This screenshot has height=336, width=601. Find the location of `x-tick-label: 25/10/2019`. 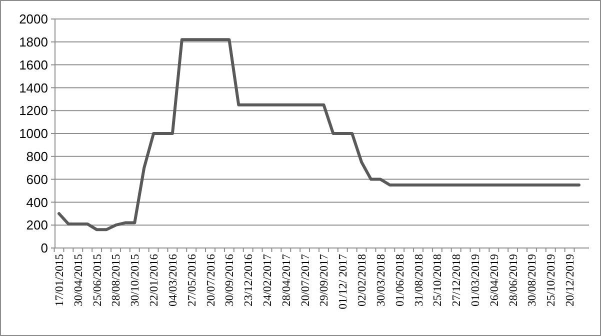

x-tick-label: 25/10/2019 is located at coordinates (552, 280).